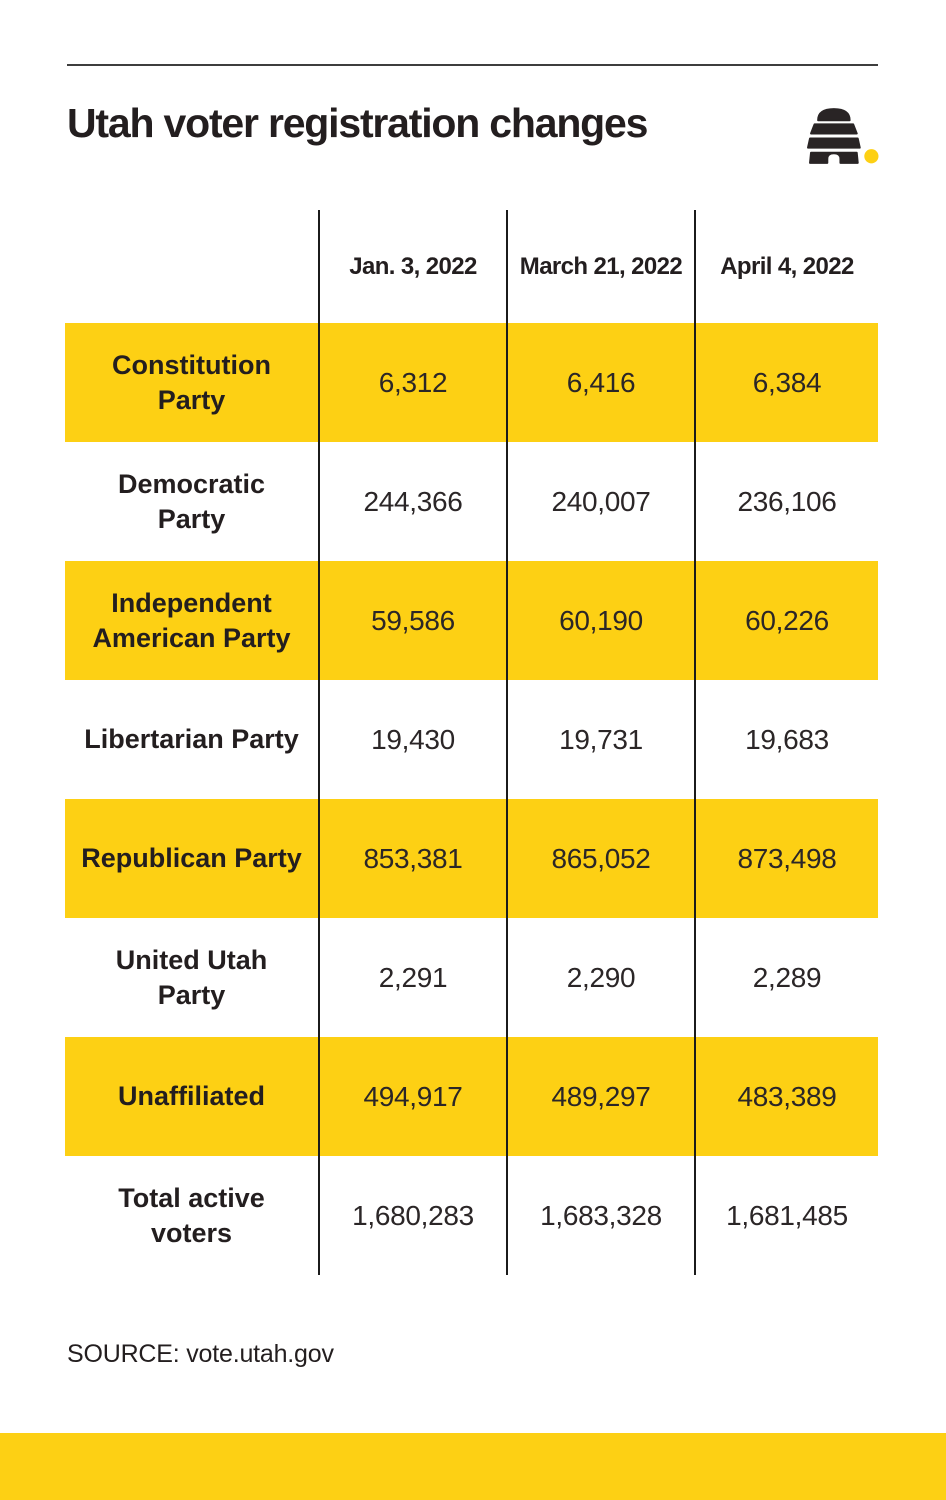 The width and height of the screenshot is (946, 1500). I want to click on cell-value: 19,683, so click(786, 739).